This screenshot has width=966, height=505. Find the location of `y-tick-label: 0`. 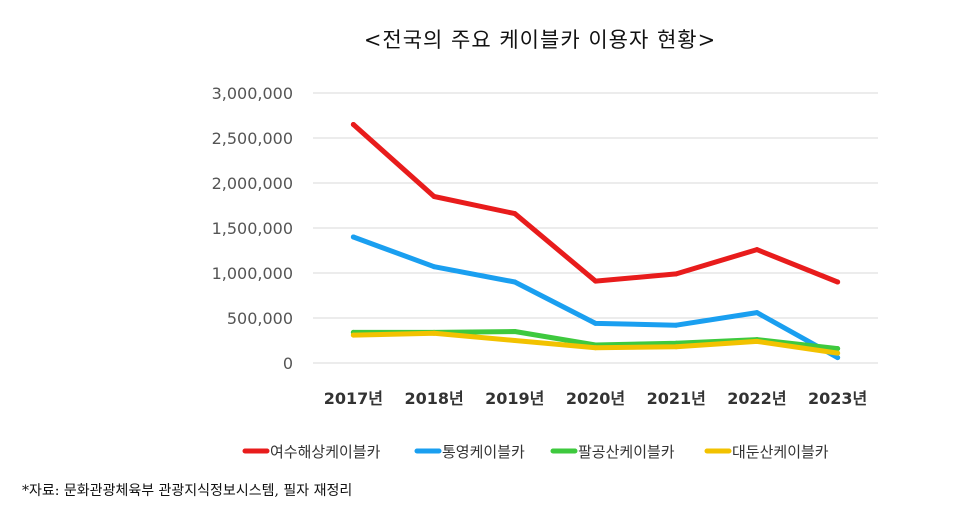

y-tick-label: 0 is located at coordinates (288, 363).